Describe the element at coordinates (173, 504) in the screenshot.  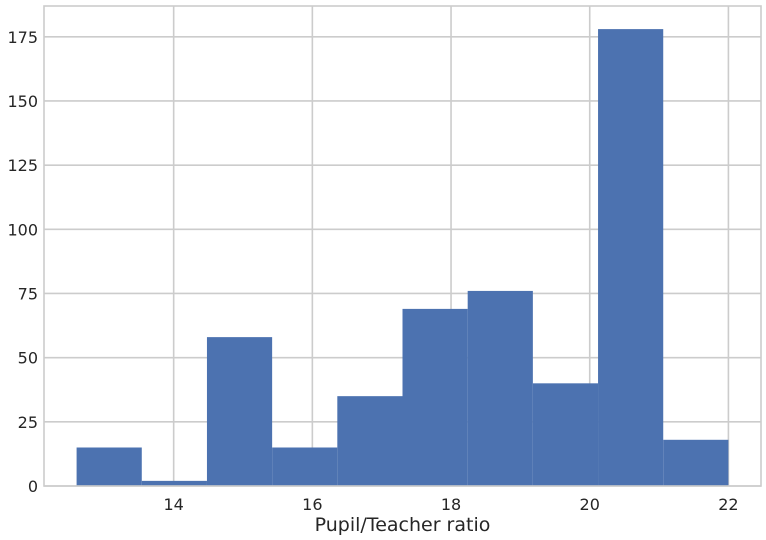
I see `x-tick-label-0: 14` at that location.